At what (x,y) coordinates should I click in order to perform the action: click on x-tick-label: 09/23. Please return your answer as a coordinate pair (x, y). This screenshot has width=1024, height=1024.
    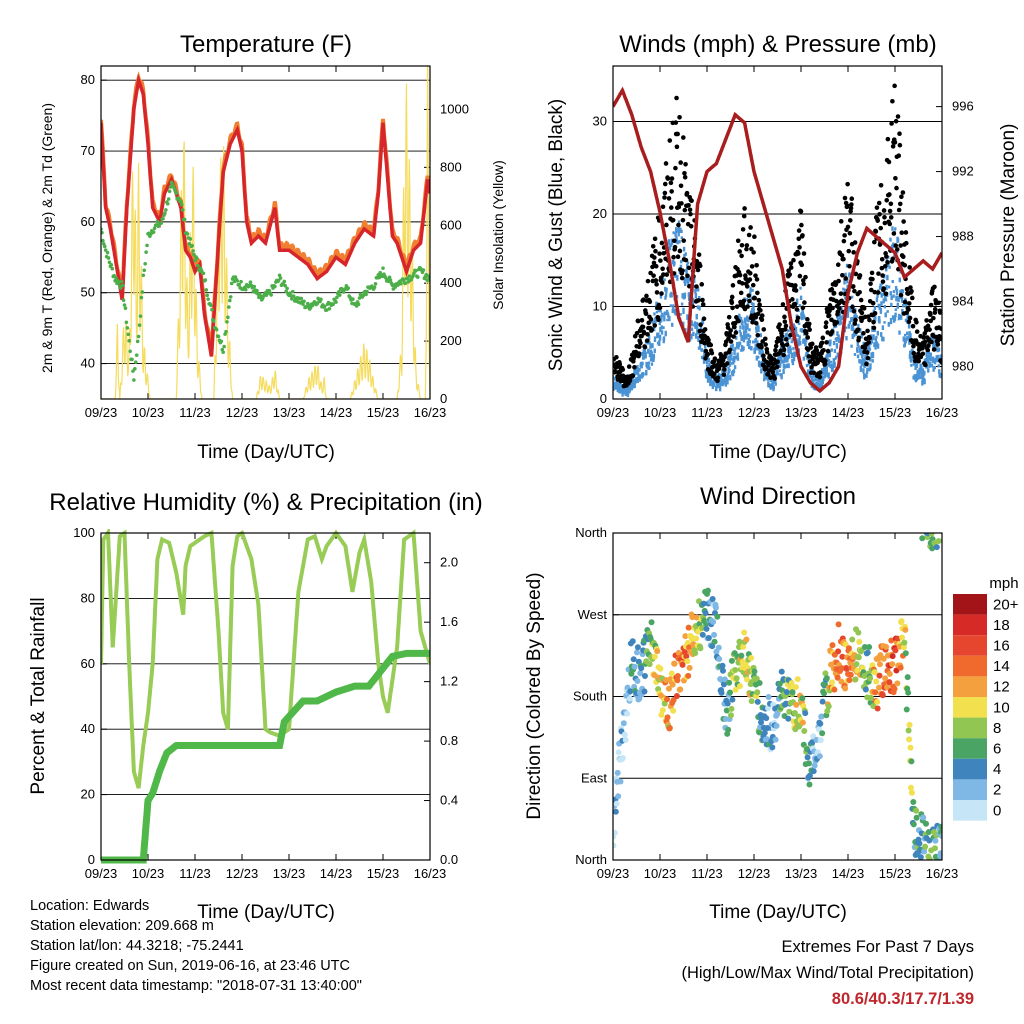
    Looking at the image, I should click on (613, 412).